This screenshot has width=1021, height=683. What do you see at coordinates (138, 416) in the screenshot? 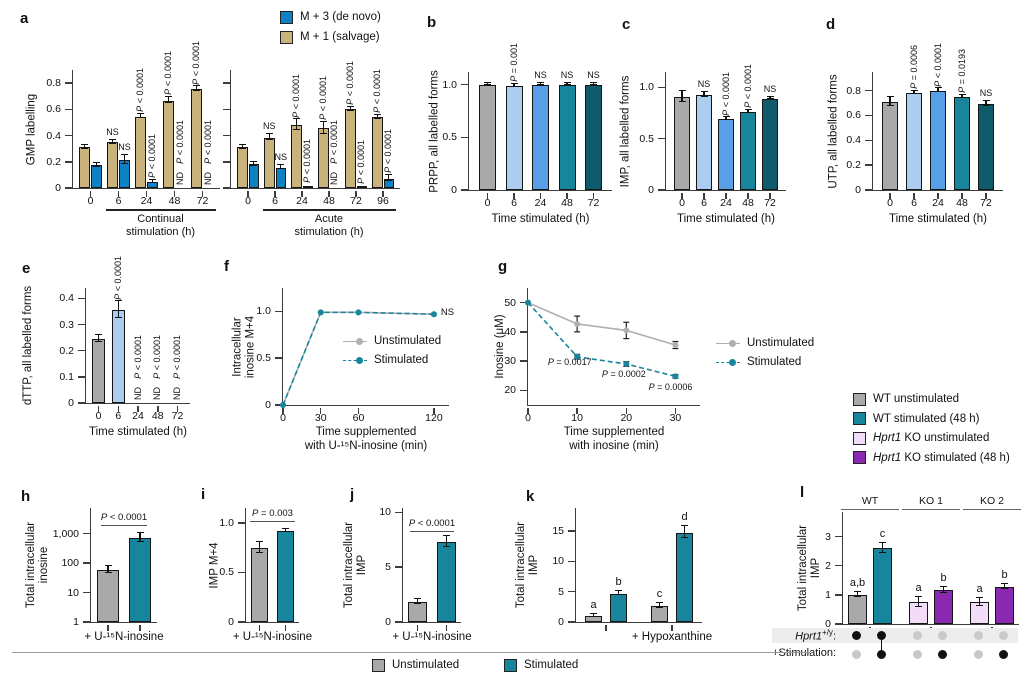
I see `x-tick-label: 24` at bounding box center [138, 416].